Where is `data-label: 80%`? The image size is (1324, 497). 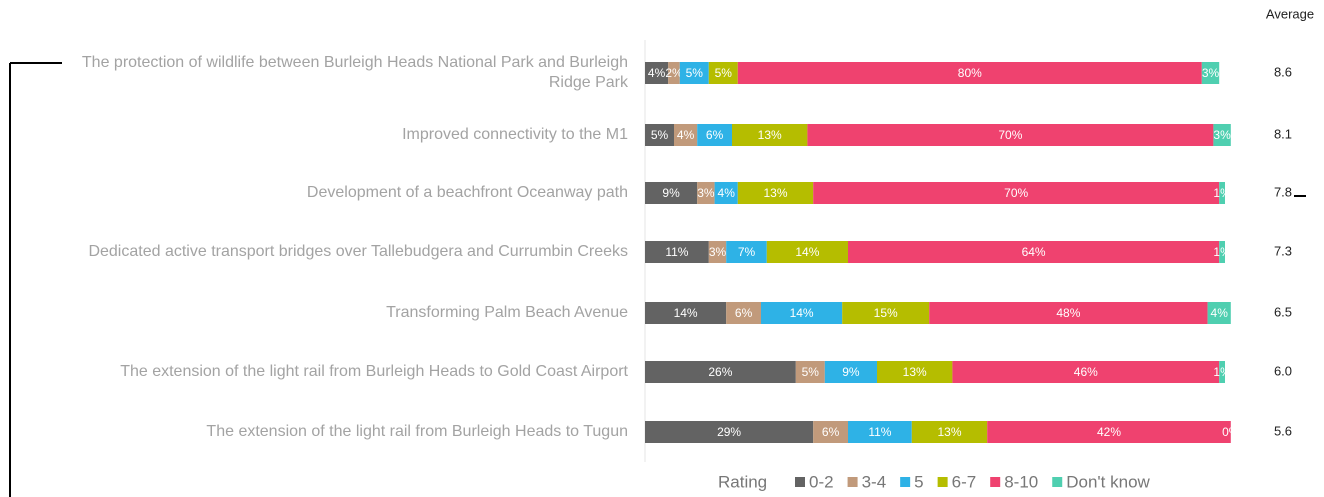 data-label: 80% is located at coordinates (970, 73).